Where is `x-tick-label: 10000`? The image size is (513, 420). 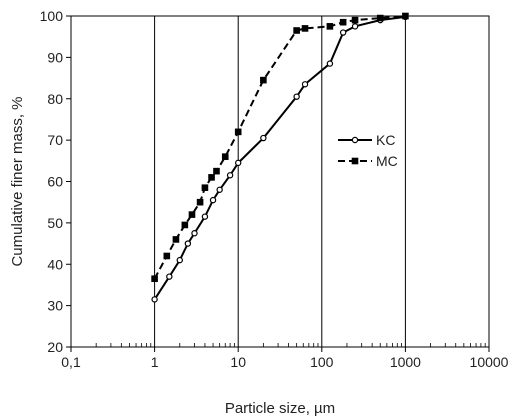 x-tick-label: 10000 is located at coordinates (489, 362).